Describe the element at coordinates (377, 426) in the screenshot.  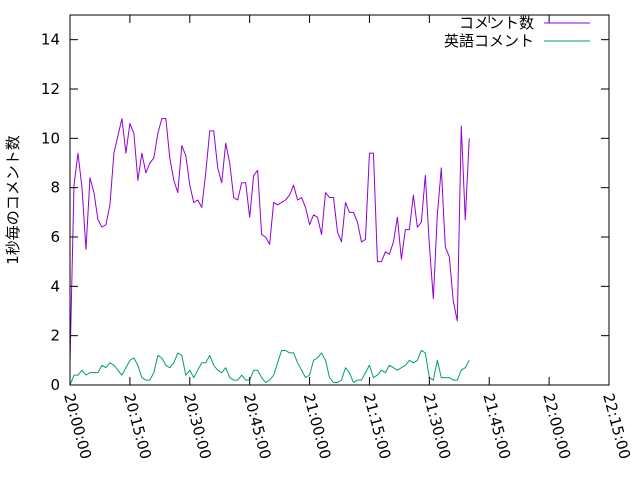
I see `x-tick-label: 21:15:00` at that location.